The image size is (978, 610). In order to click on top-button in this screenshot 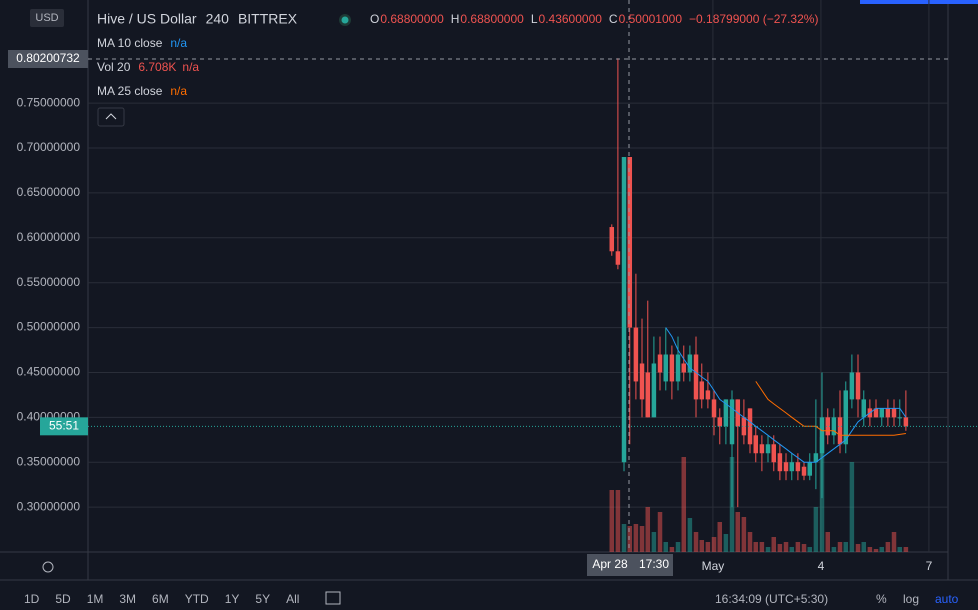, I will do `click(919, 2)`.